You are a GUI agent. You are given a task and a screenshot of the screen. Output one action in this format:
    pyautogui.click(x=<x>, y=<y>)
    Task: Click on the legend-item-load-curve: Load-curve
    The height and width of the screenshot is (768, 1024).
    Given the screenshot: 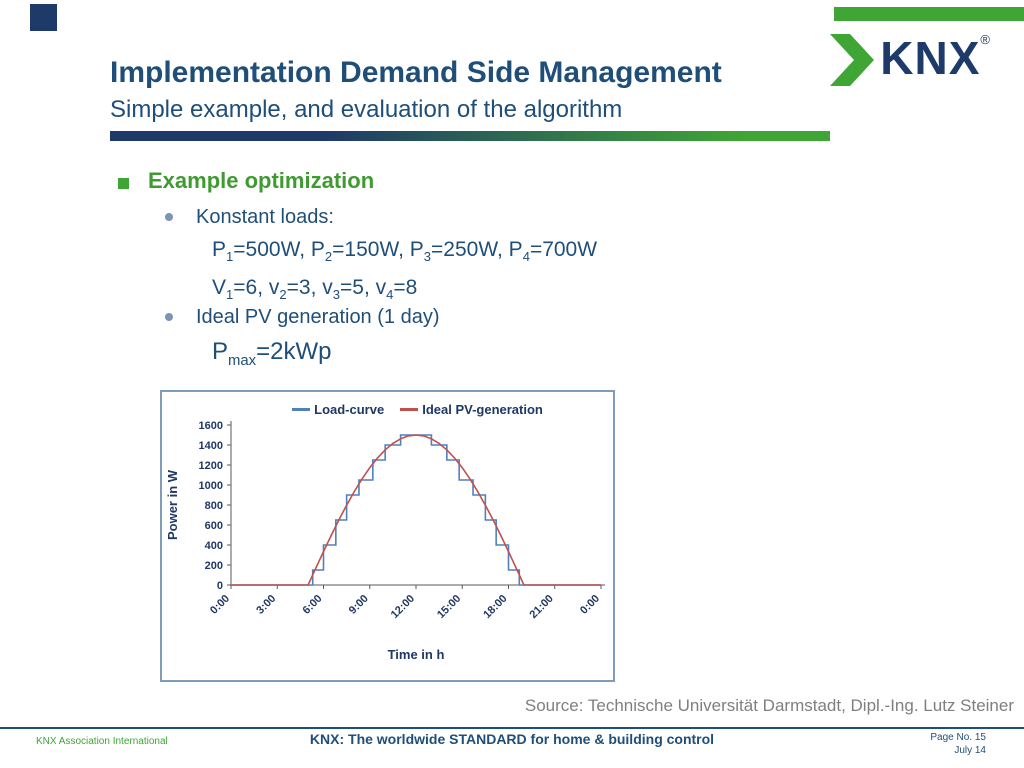 What is the action you would take?
    pyautogui.click(x=338, y=409)
    